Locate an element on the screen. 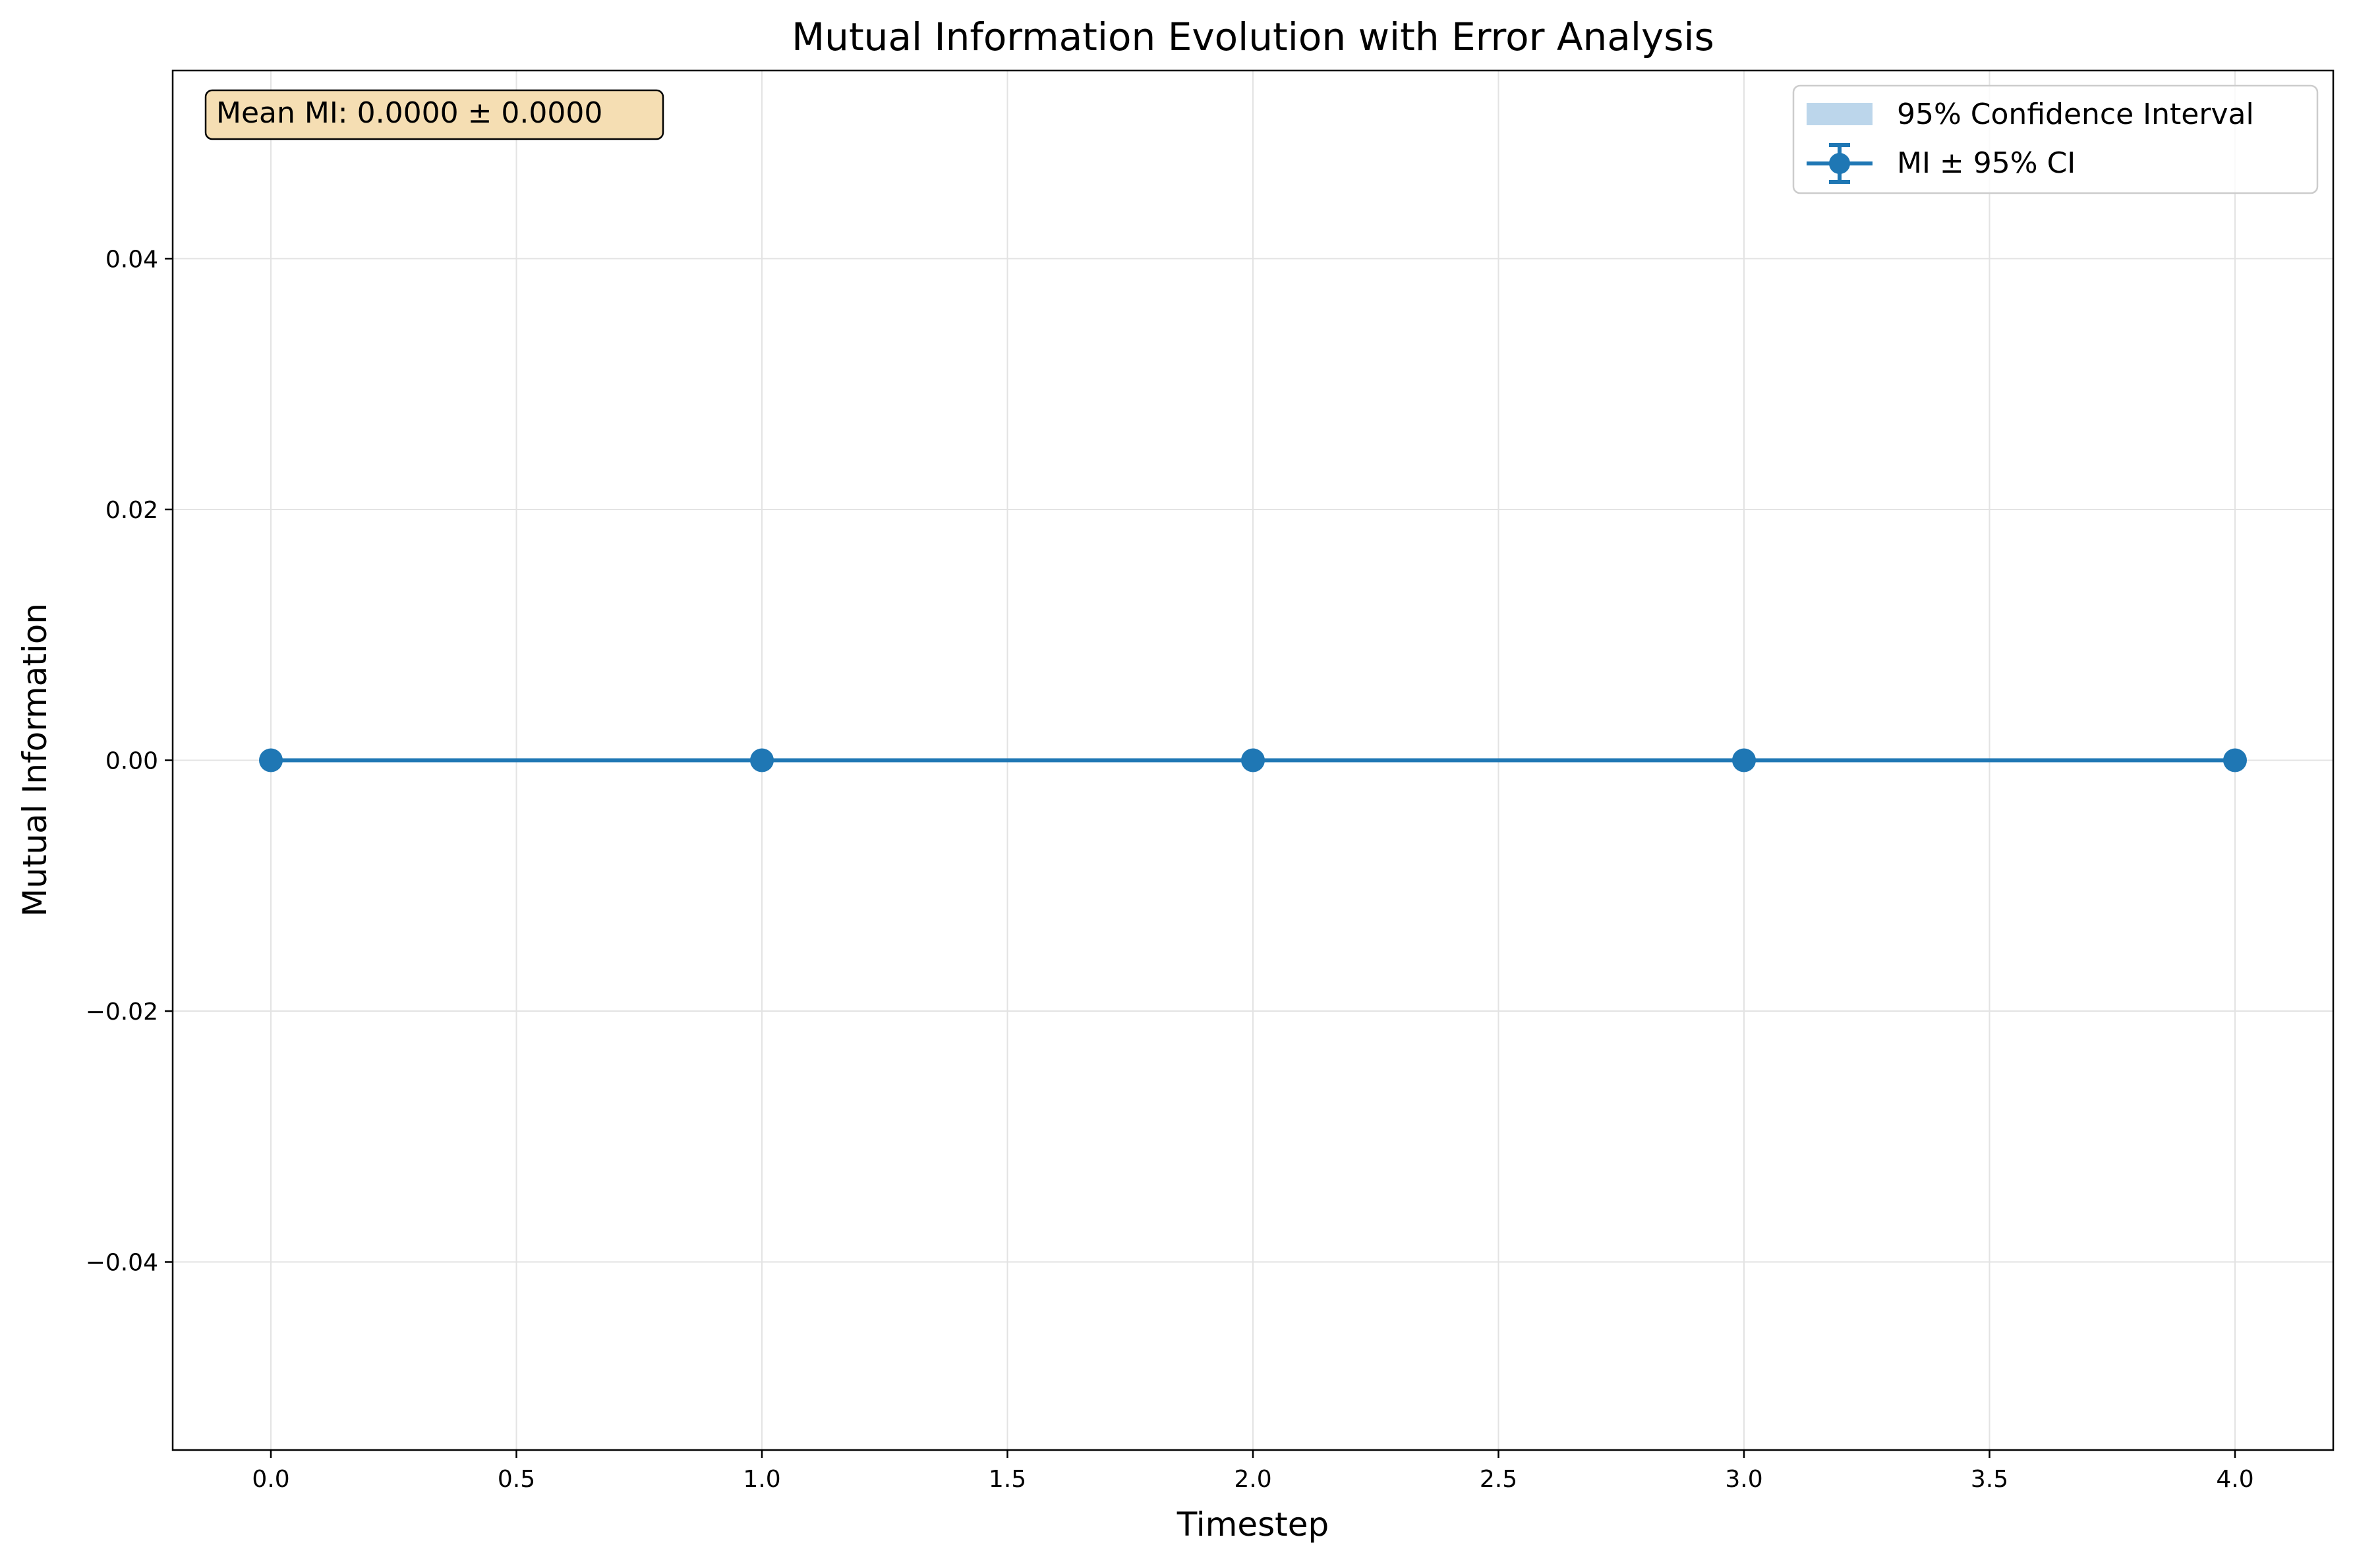 This screenshot has width=2353, height=1568. mean-mi-annotation: Mean MI: 0.0000 ± 0.0000 is located at coordinates (434, 114).